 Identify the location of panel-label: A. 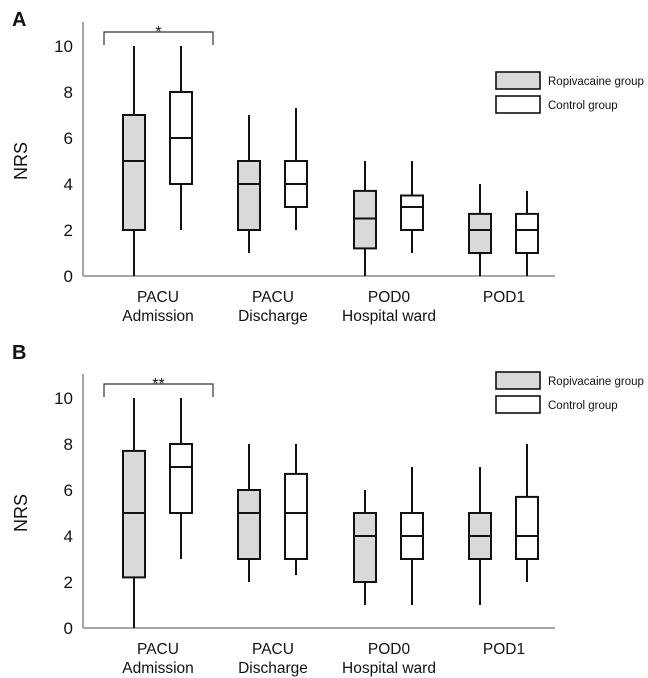
(19, 20).